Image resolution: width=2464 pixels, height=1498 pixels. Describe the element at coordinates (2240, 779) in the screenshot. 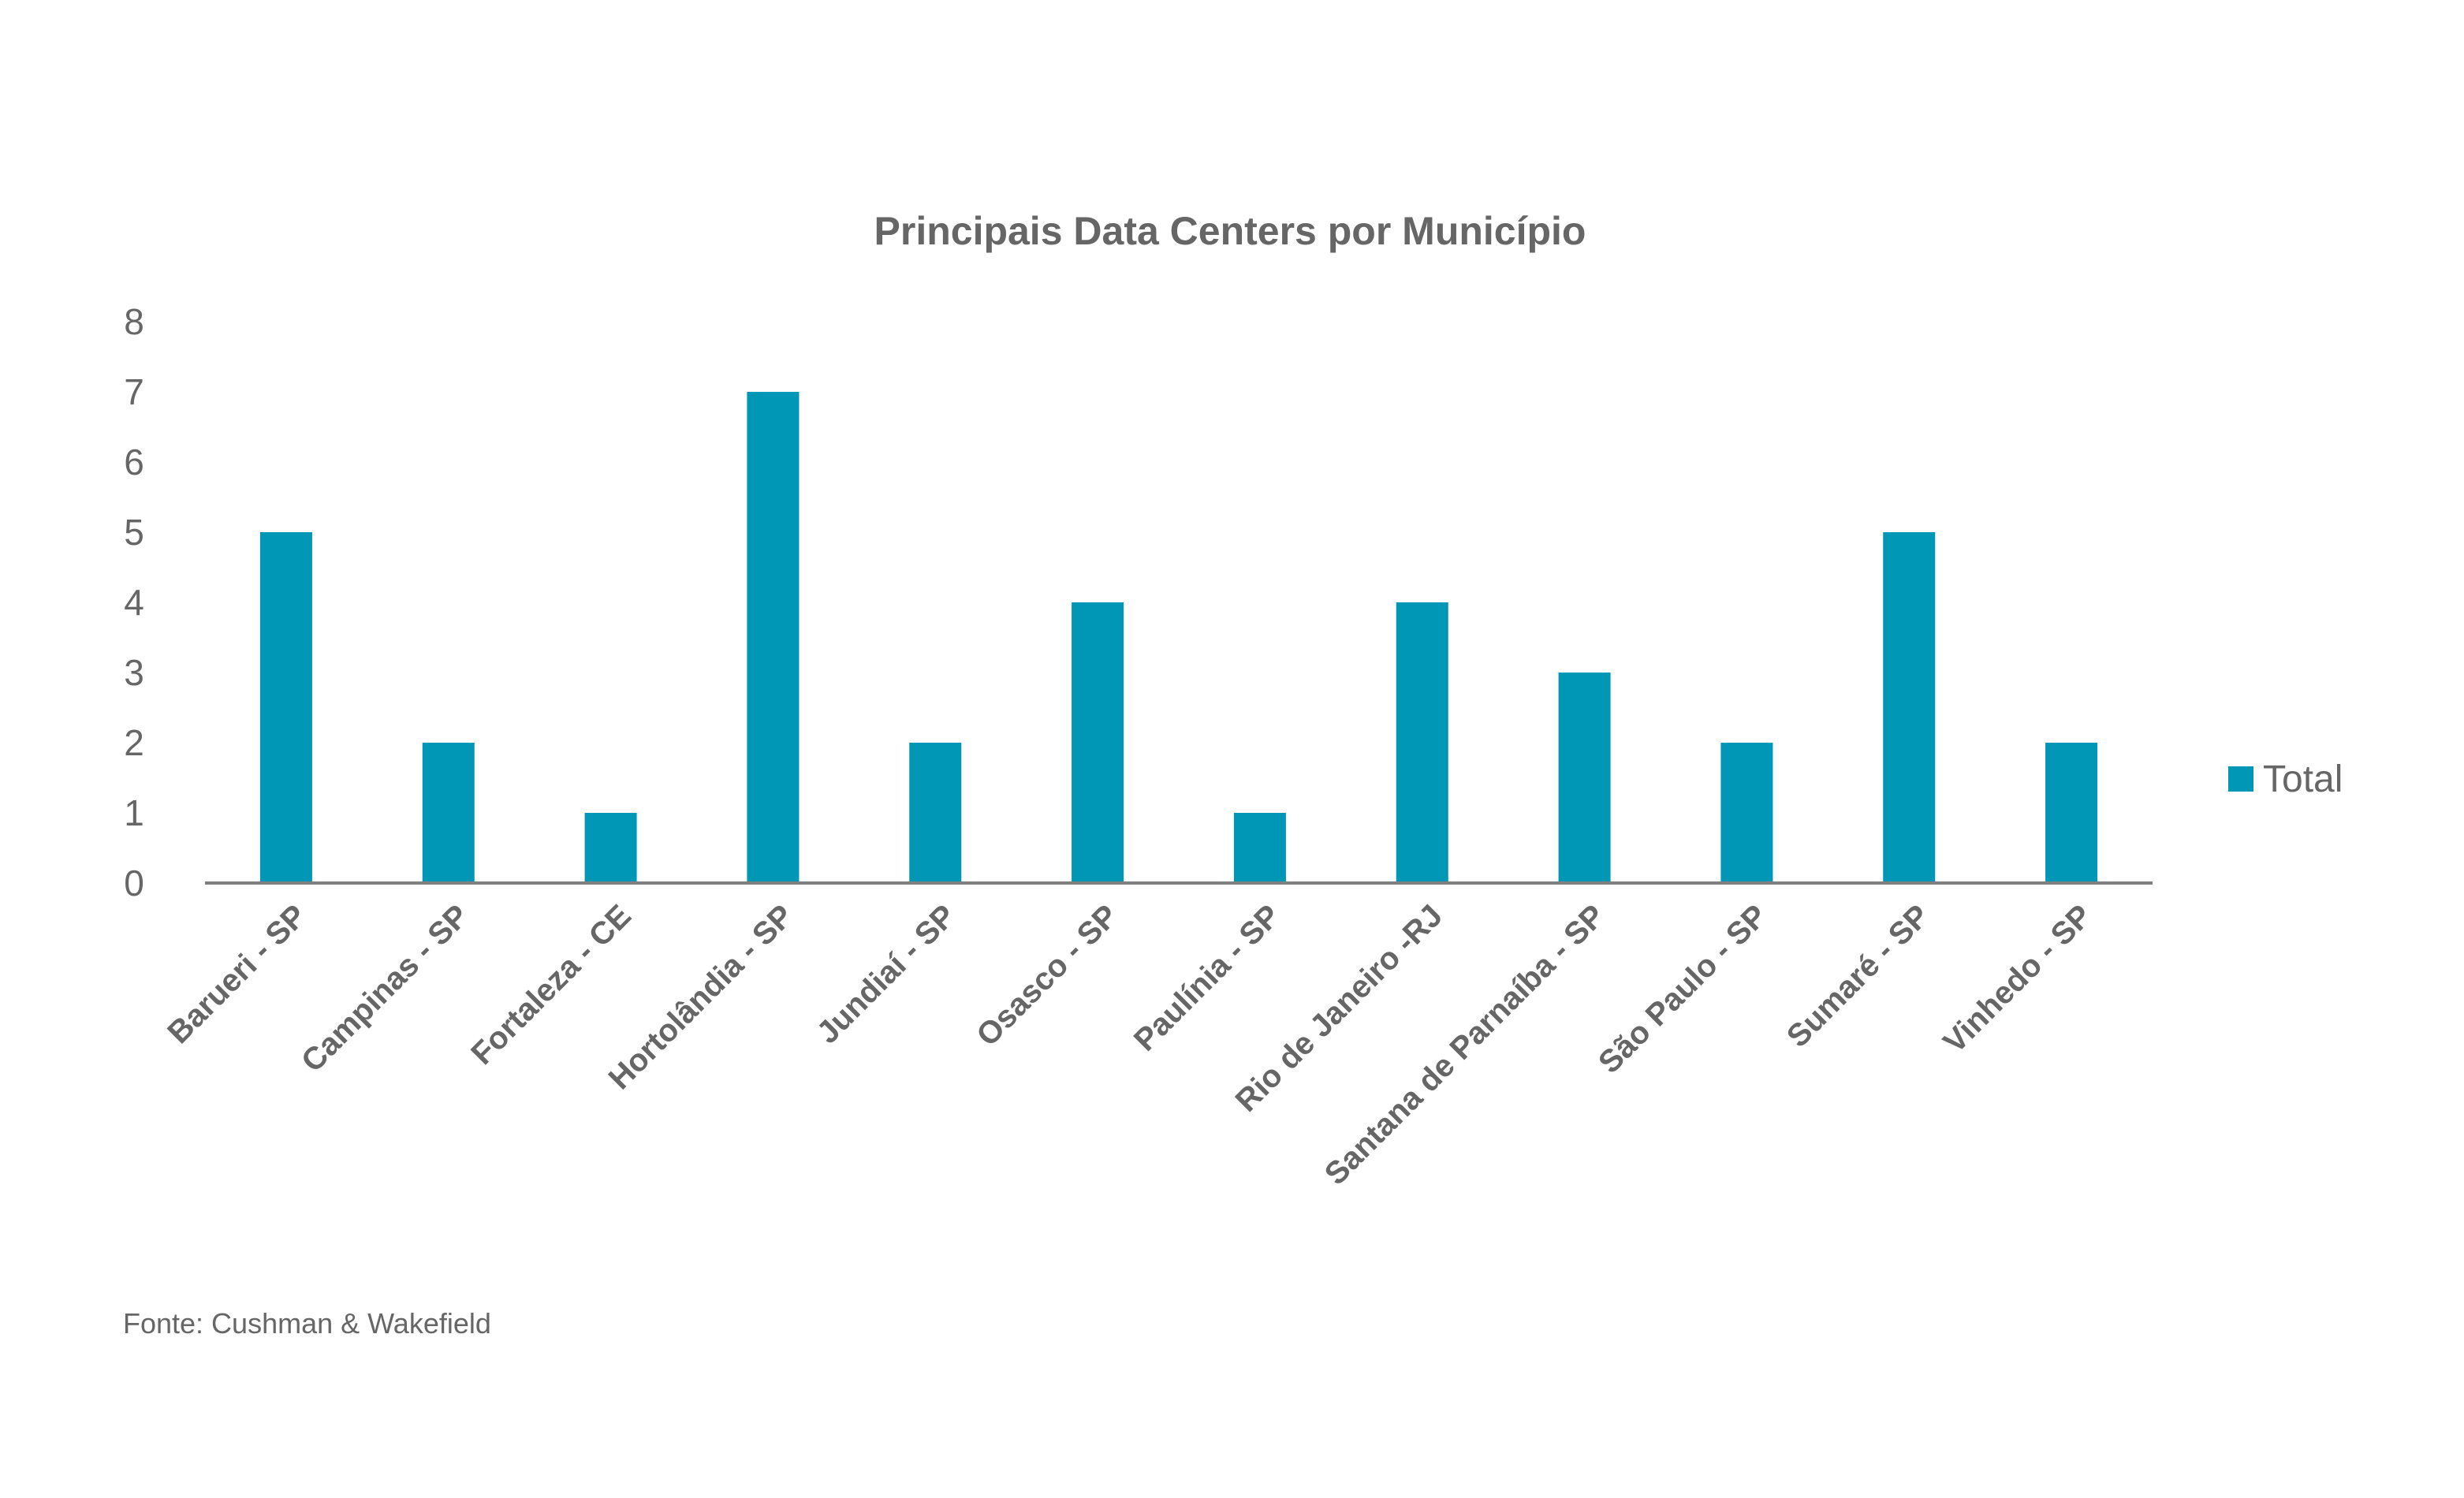

I see `legend-swatch` at that location.